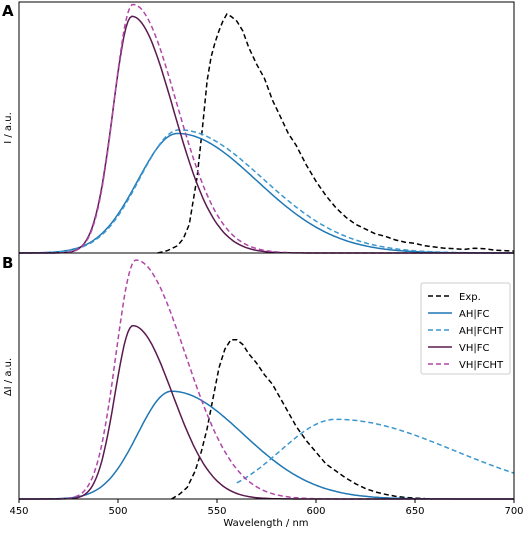 The width and height of the screenshot is (531, 533). I want to click on legend-label-vh-fcht: VH|FCHT, so click(481, 365).